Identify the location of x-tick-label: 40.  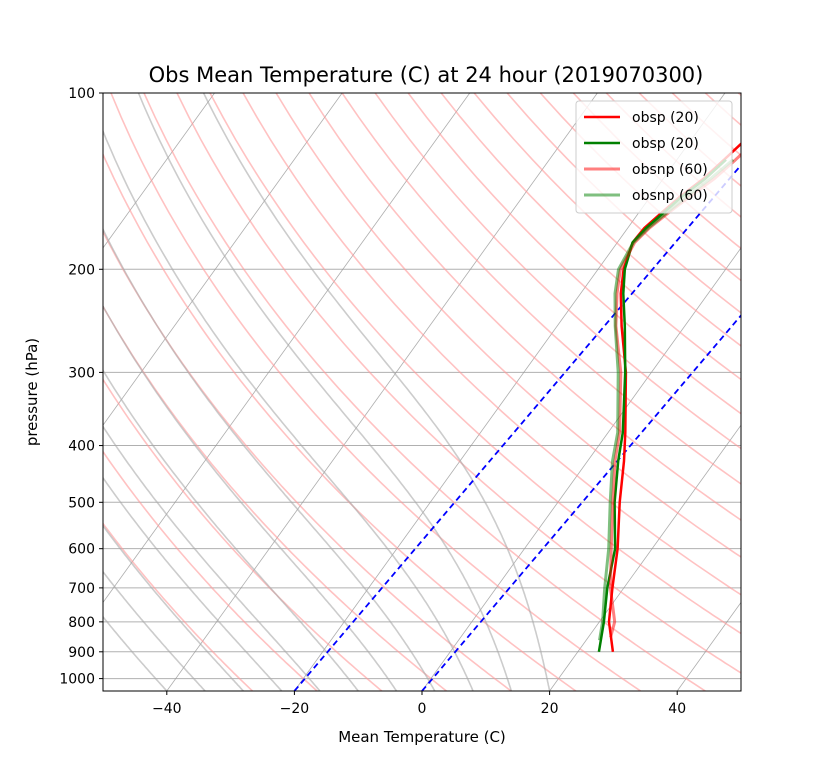
(677, 709).